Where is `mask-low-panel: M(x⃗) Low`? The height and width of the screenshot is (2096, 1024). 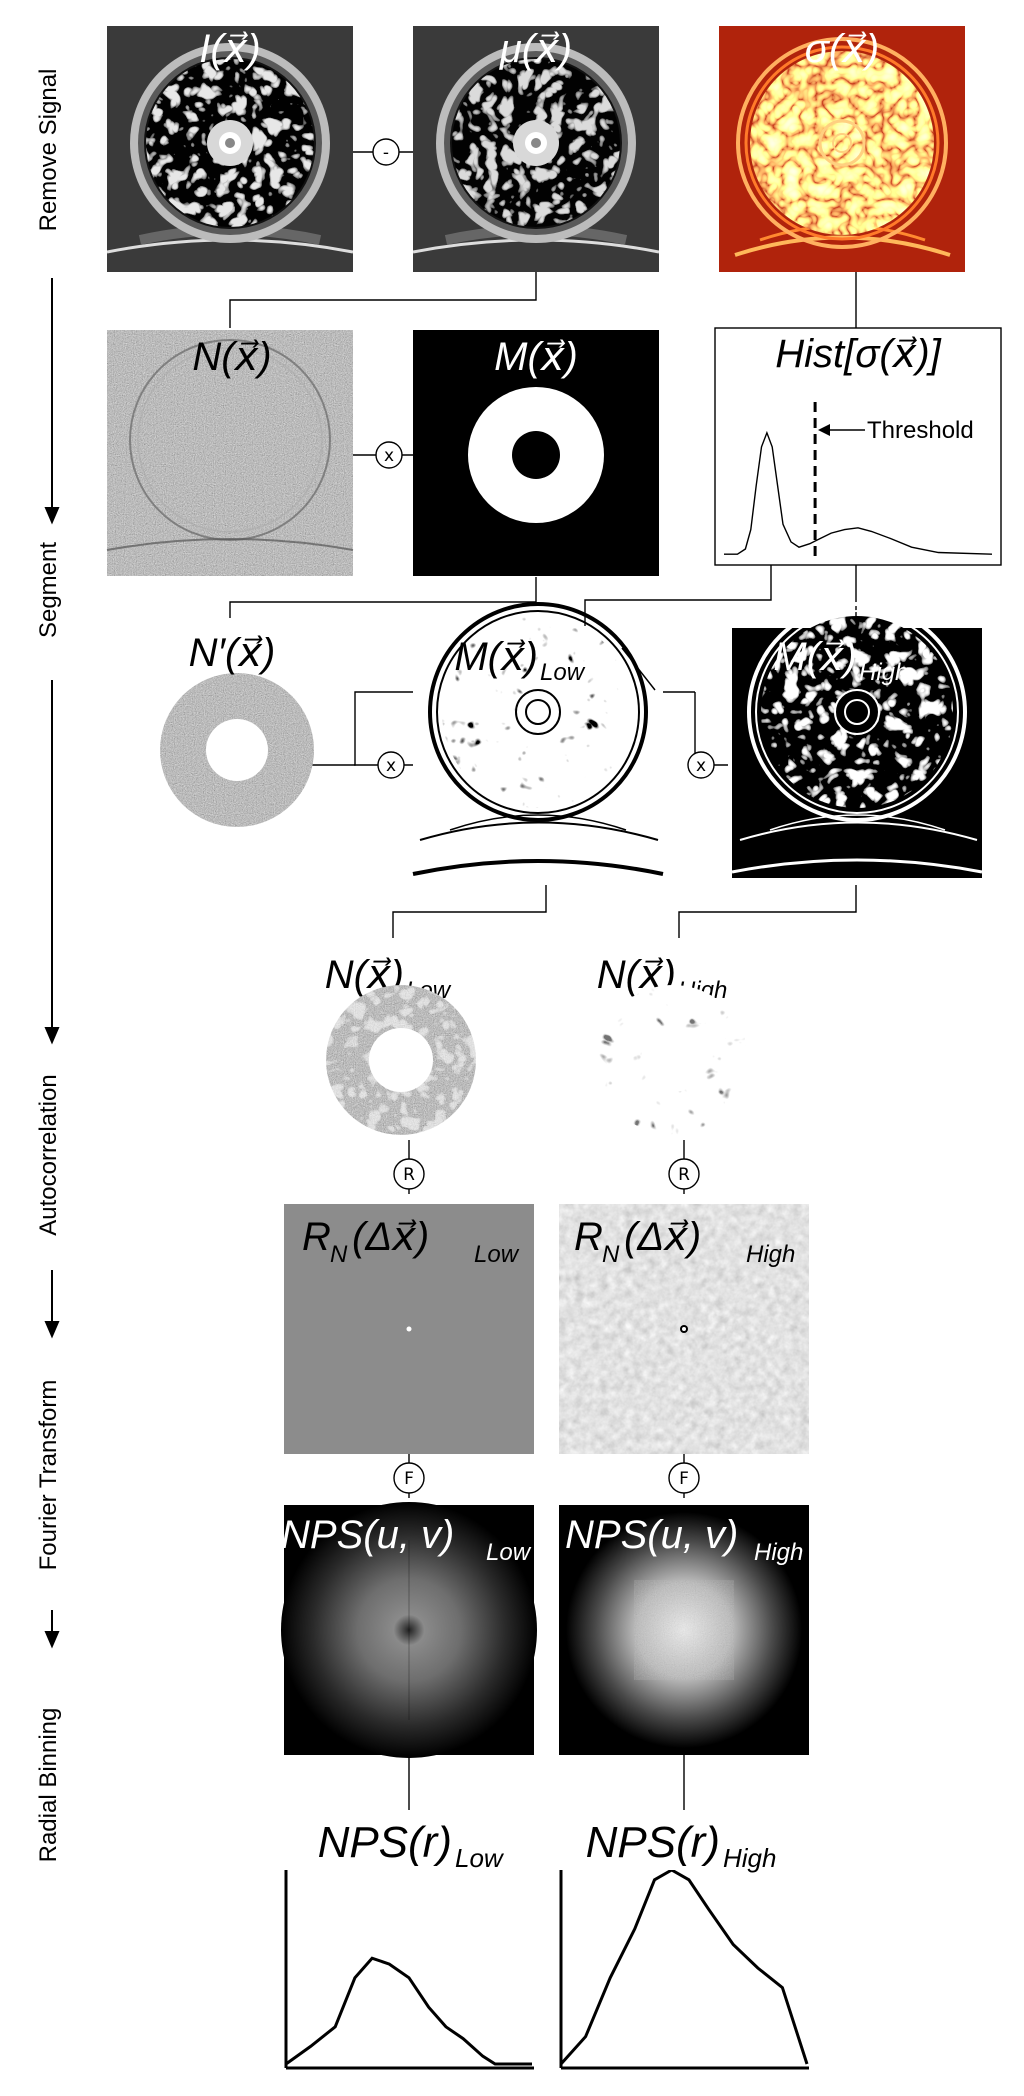 mask-low-panel: M(x⃗) Low is located at coordinates (538, 740).